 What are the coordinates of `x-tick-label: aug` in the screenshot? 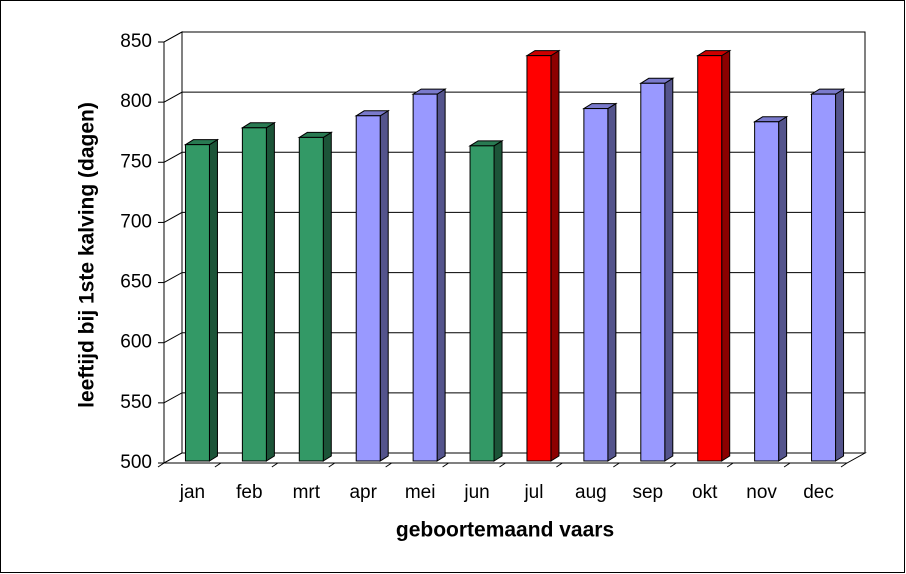 It's located at (591, 492).